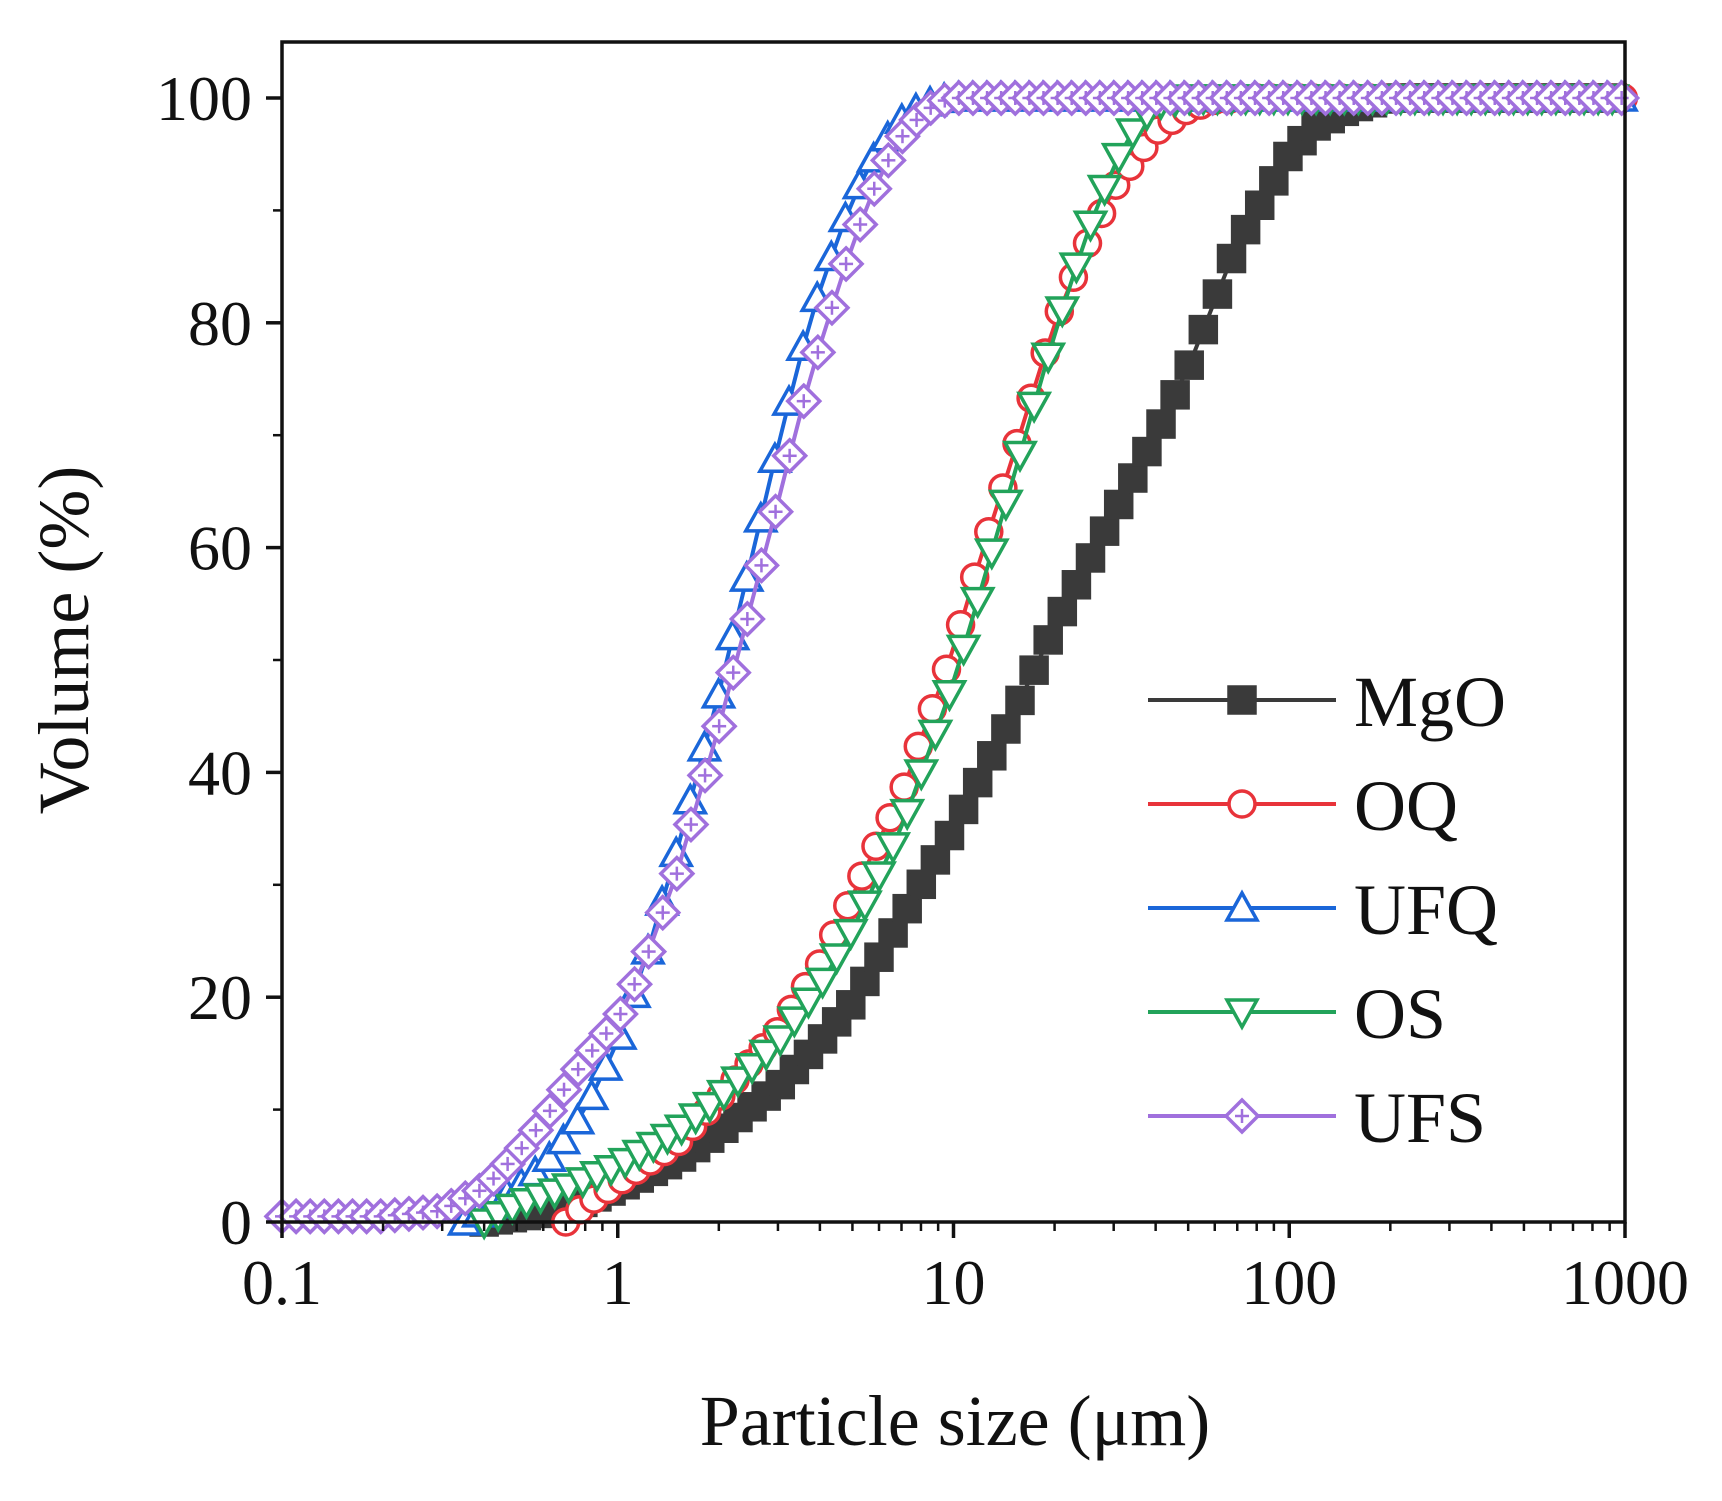 The height and width of the screenshot is (1501, 1722). Describe the element at coordinates (220, 772) in the screenshot. I see `y-tick-label: 40` at that location.